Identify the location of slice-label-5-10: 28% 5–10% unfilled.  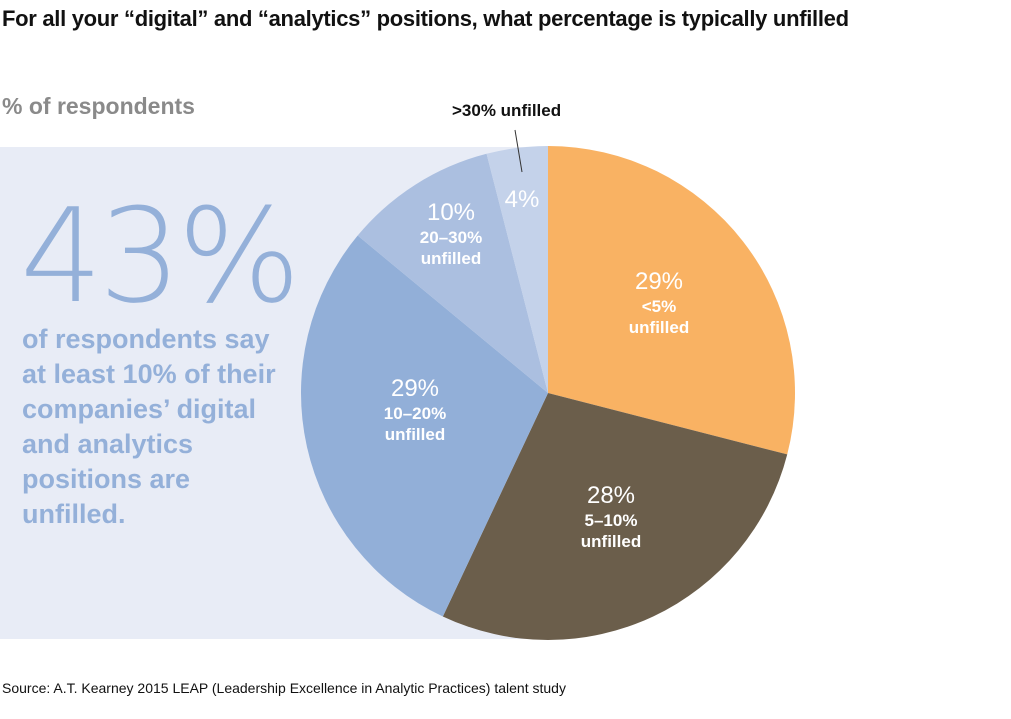
(611, 517).